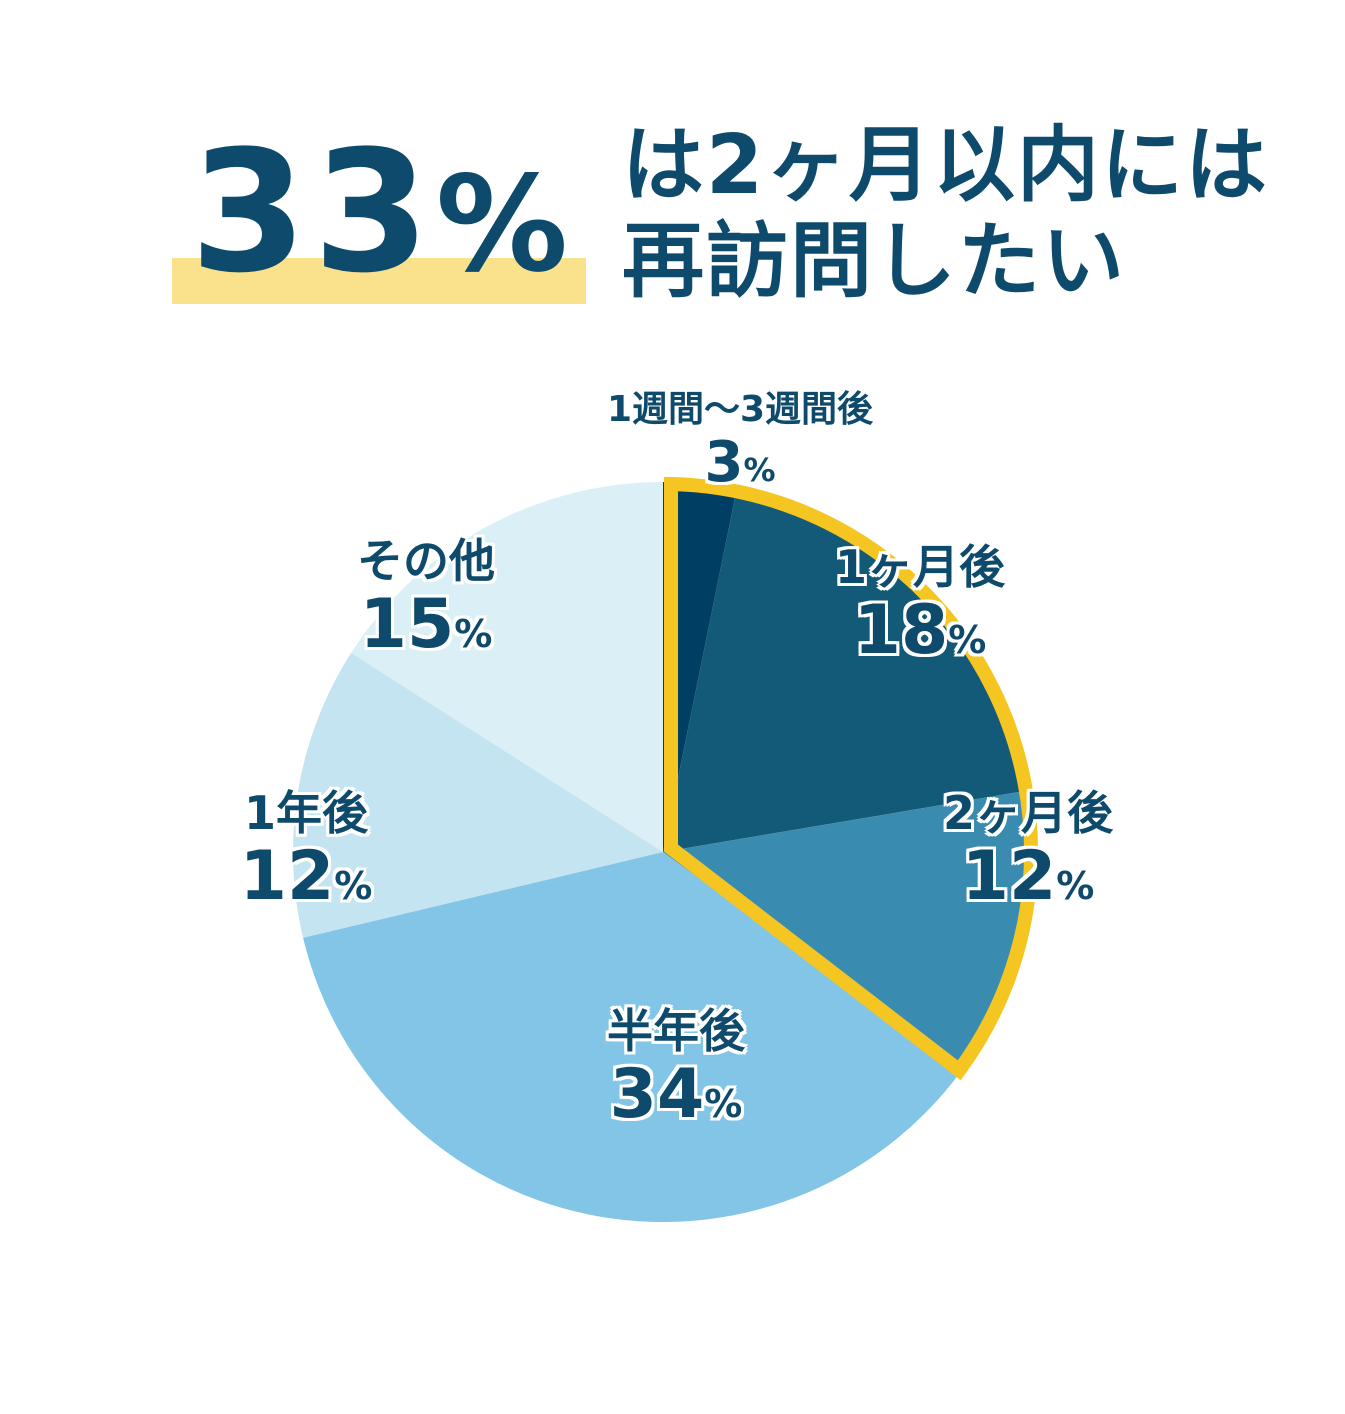  I want to click on slice-value-number-3: 34, so click(657, 1094).